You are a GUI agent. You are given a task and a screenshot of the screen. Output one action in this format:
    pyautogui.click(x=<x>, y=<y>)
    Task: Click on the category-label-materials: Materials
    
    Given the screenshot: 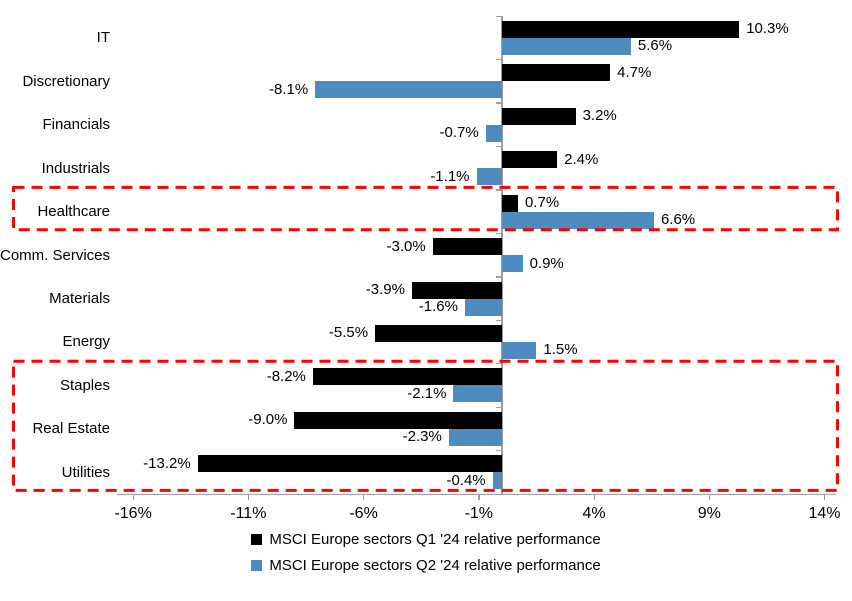 What is the action you would take?
    pyautogui.click(x=79, y=298)
    